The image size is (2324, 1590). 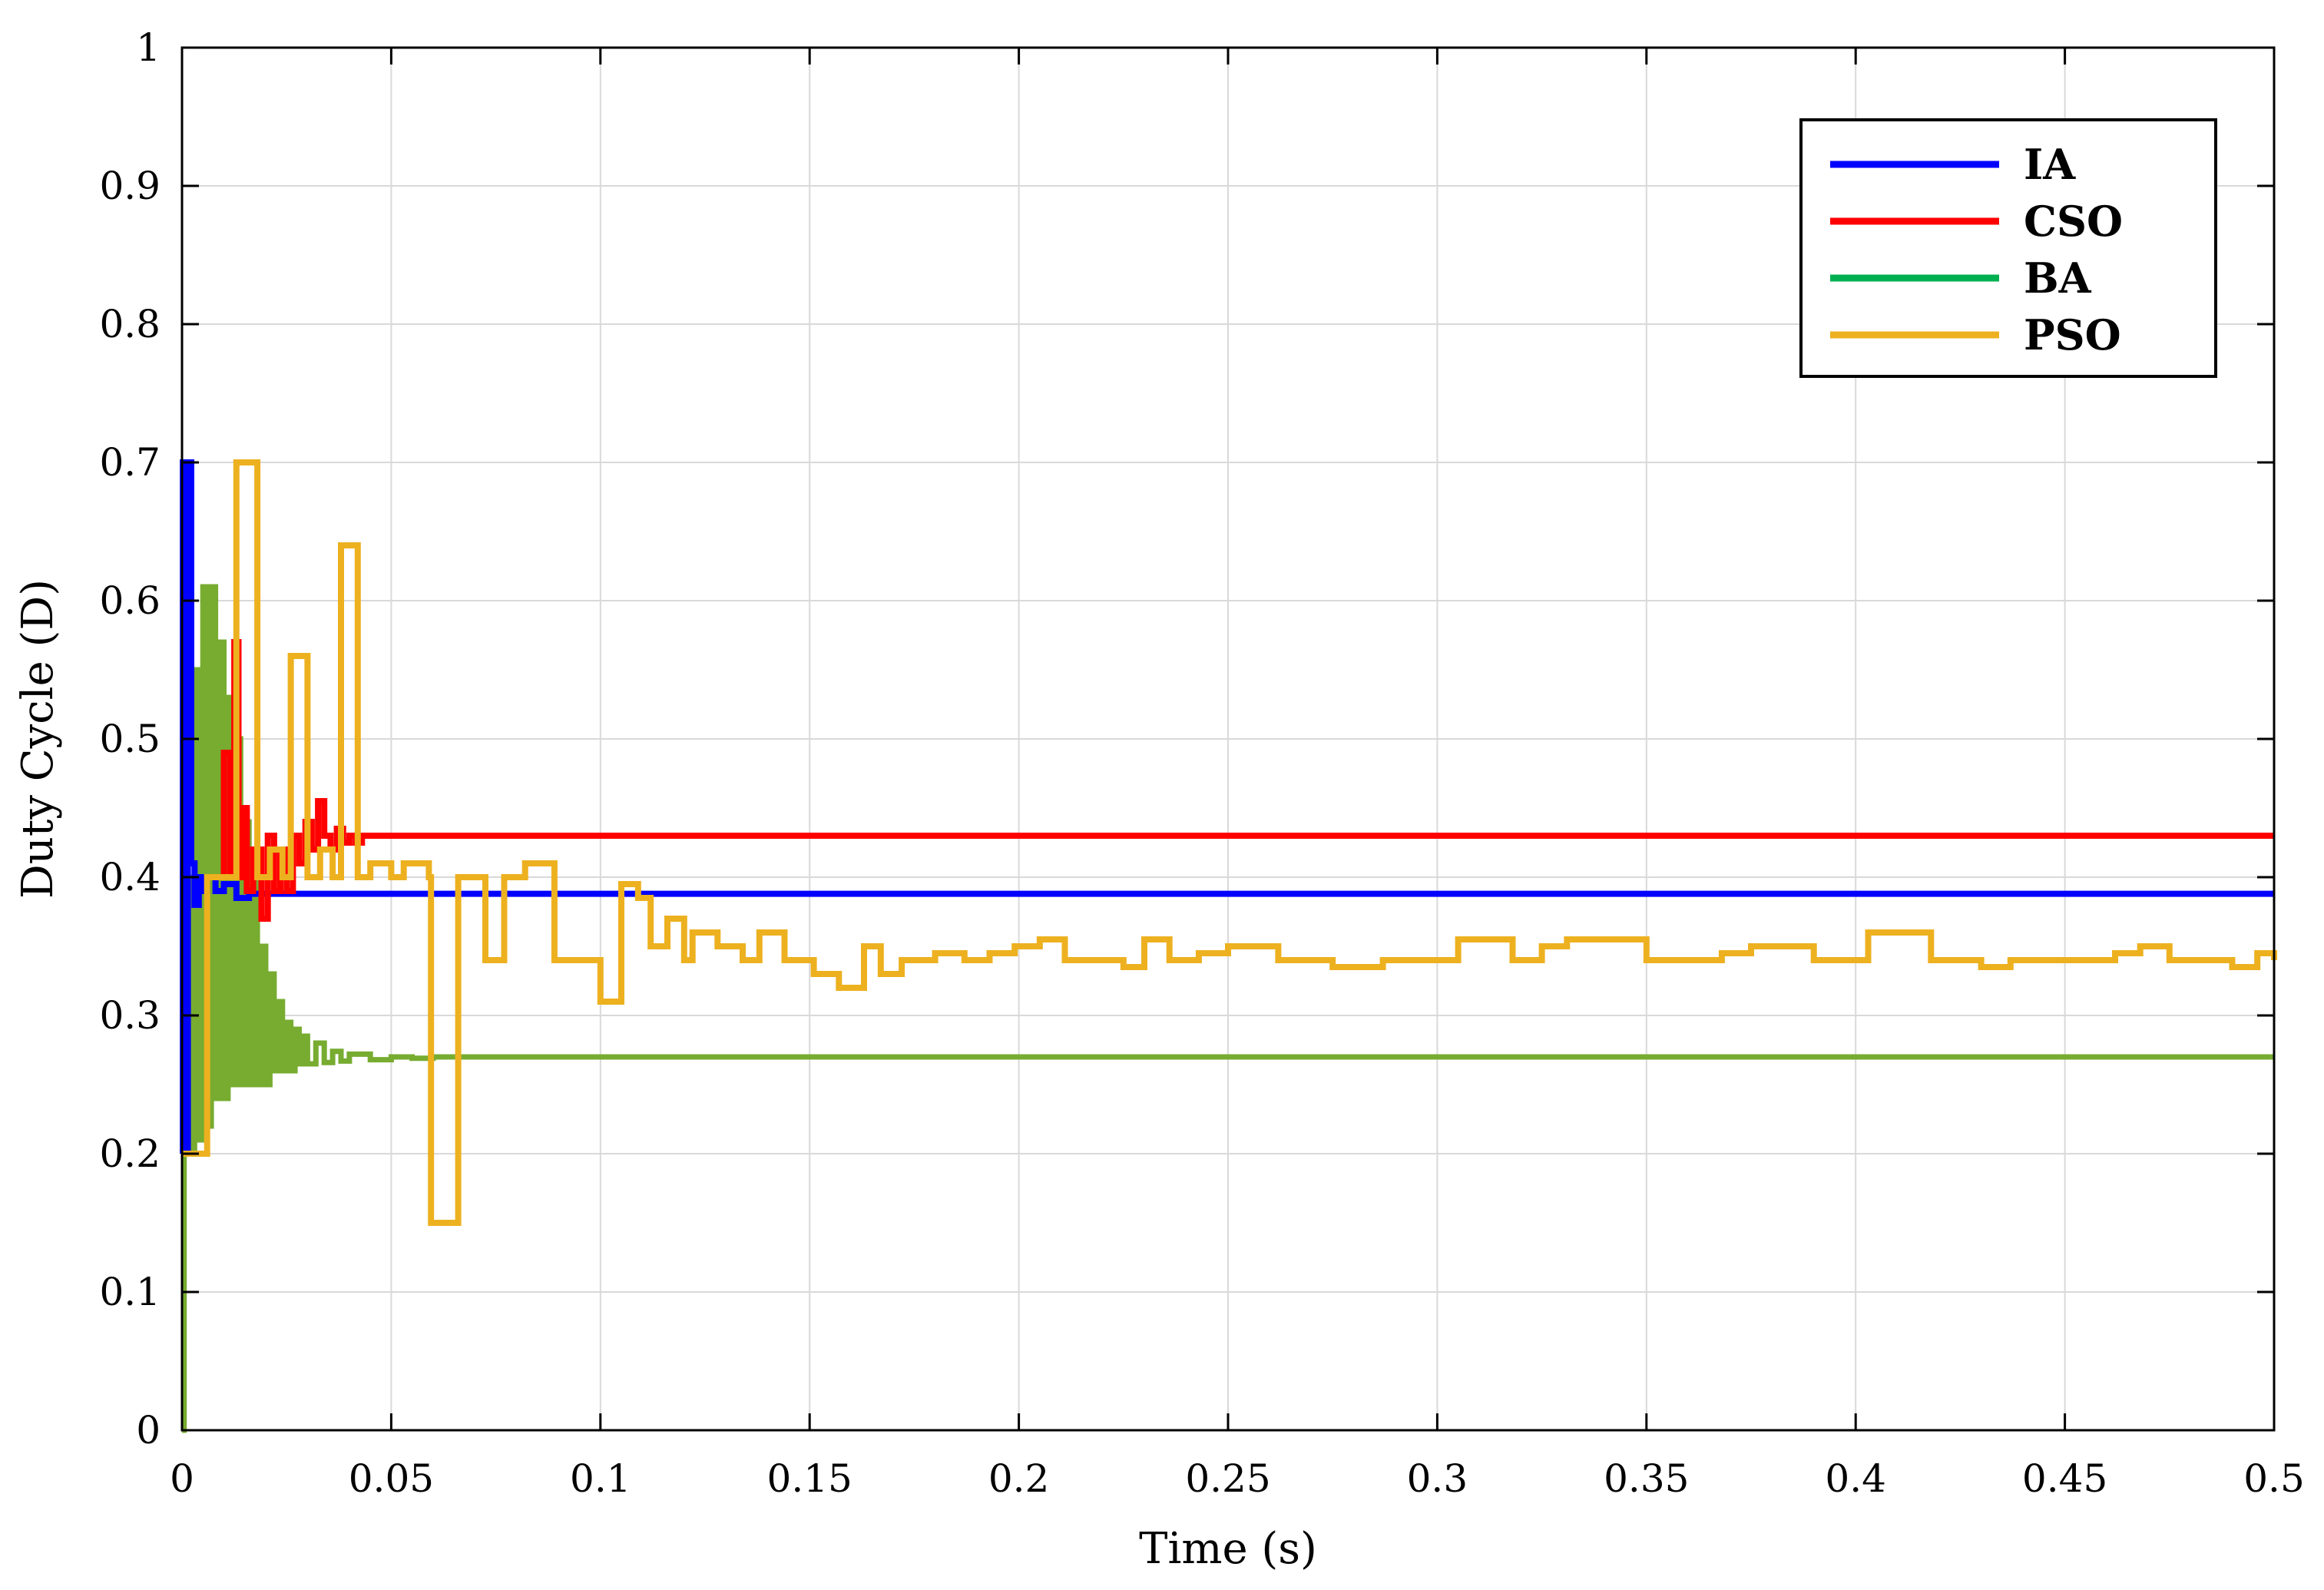 I want to click on x-tick-label: 0.3, so click(x=1437, y=1478).